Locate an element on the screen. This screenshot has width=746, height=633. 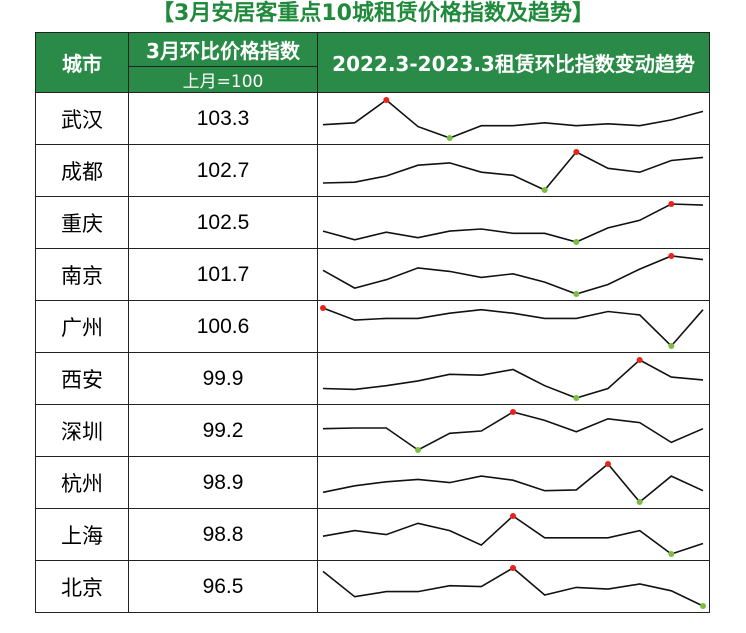
index-value: 98.8 is located at coordinates (223, 534).